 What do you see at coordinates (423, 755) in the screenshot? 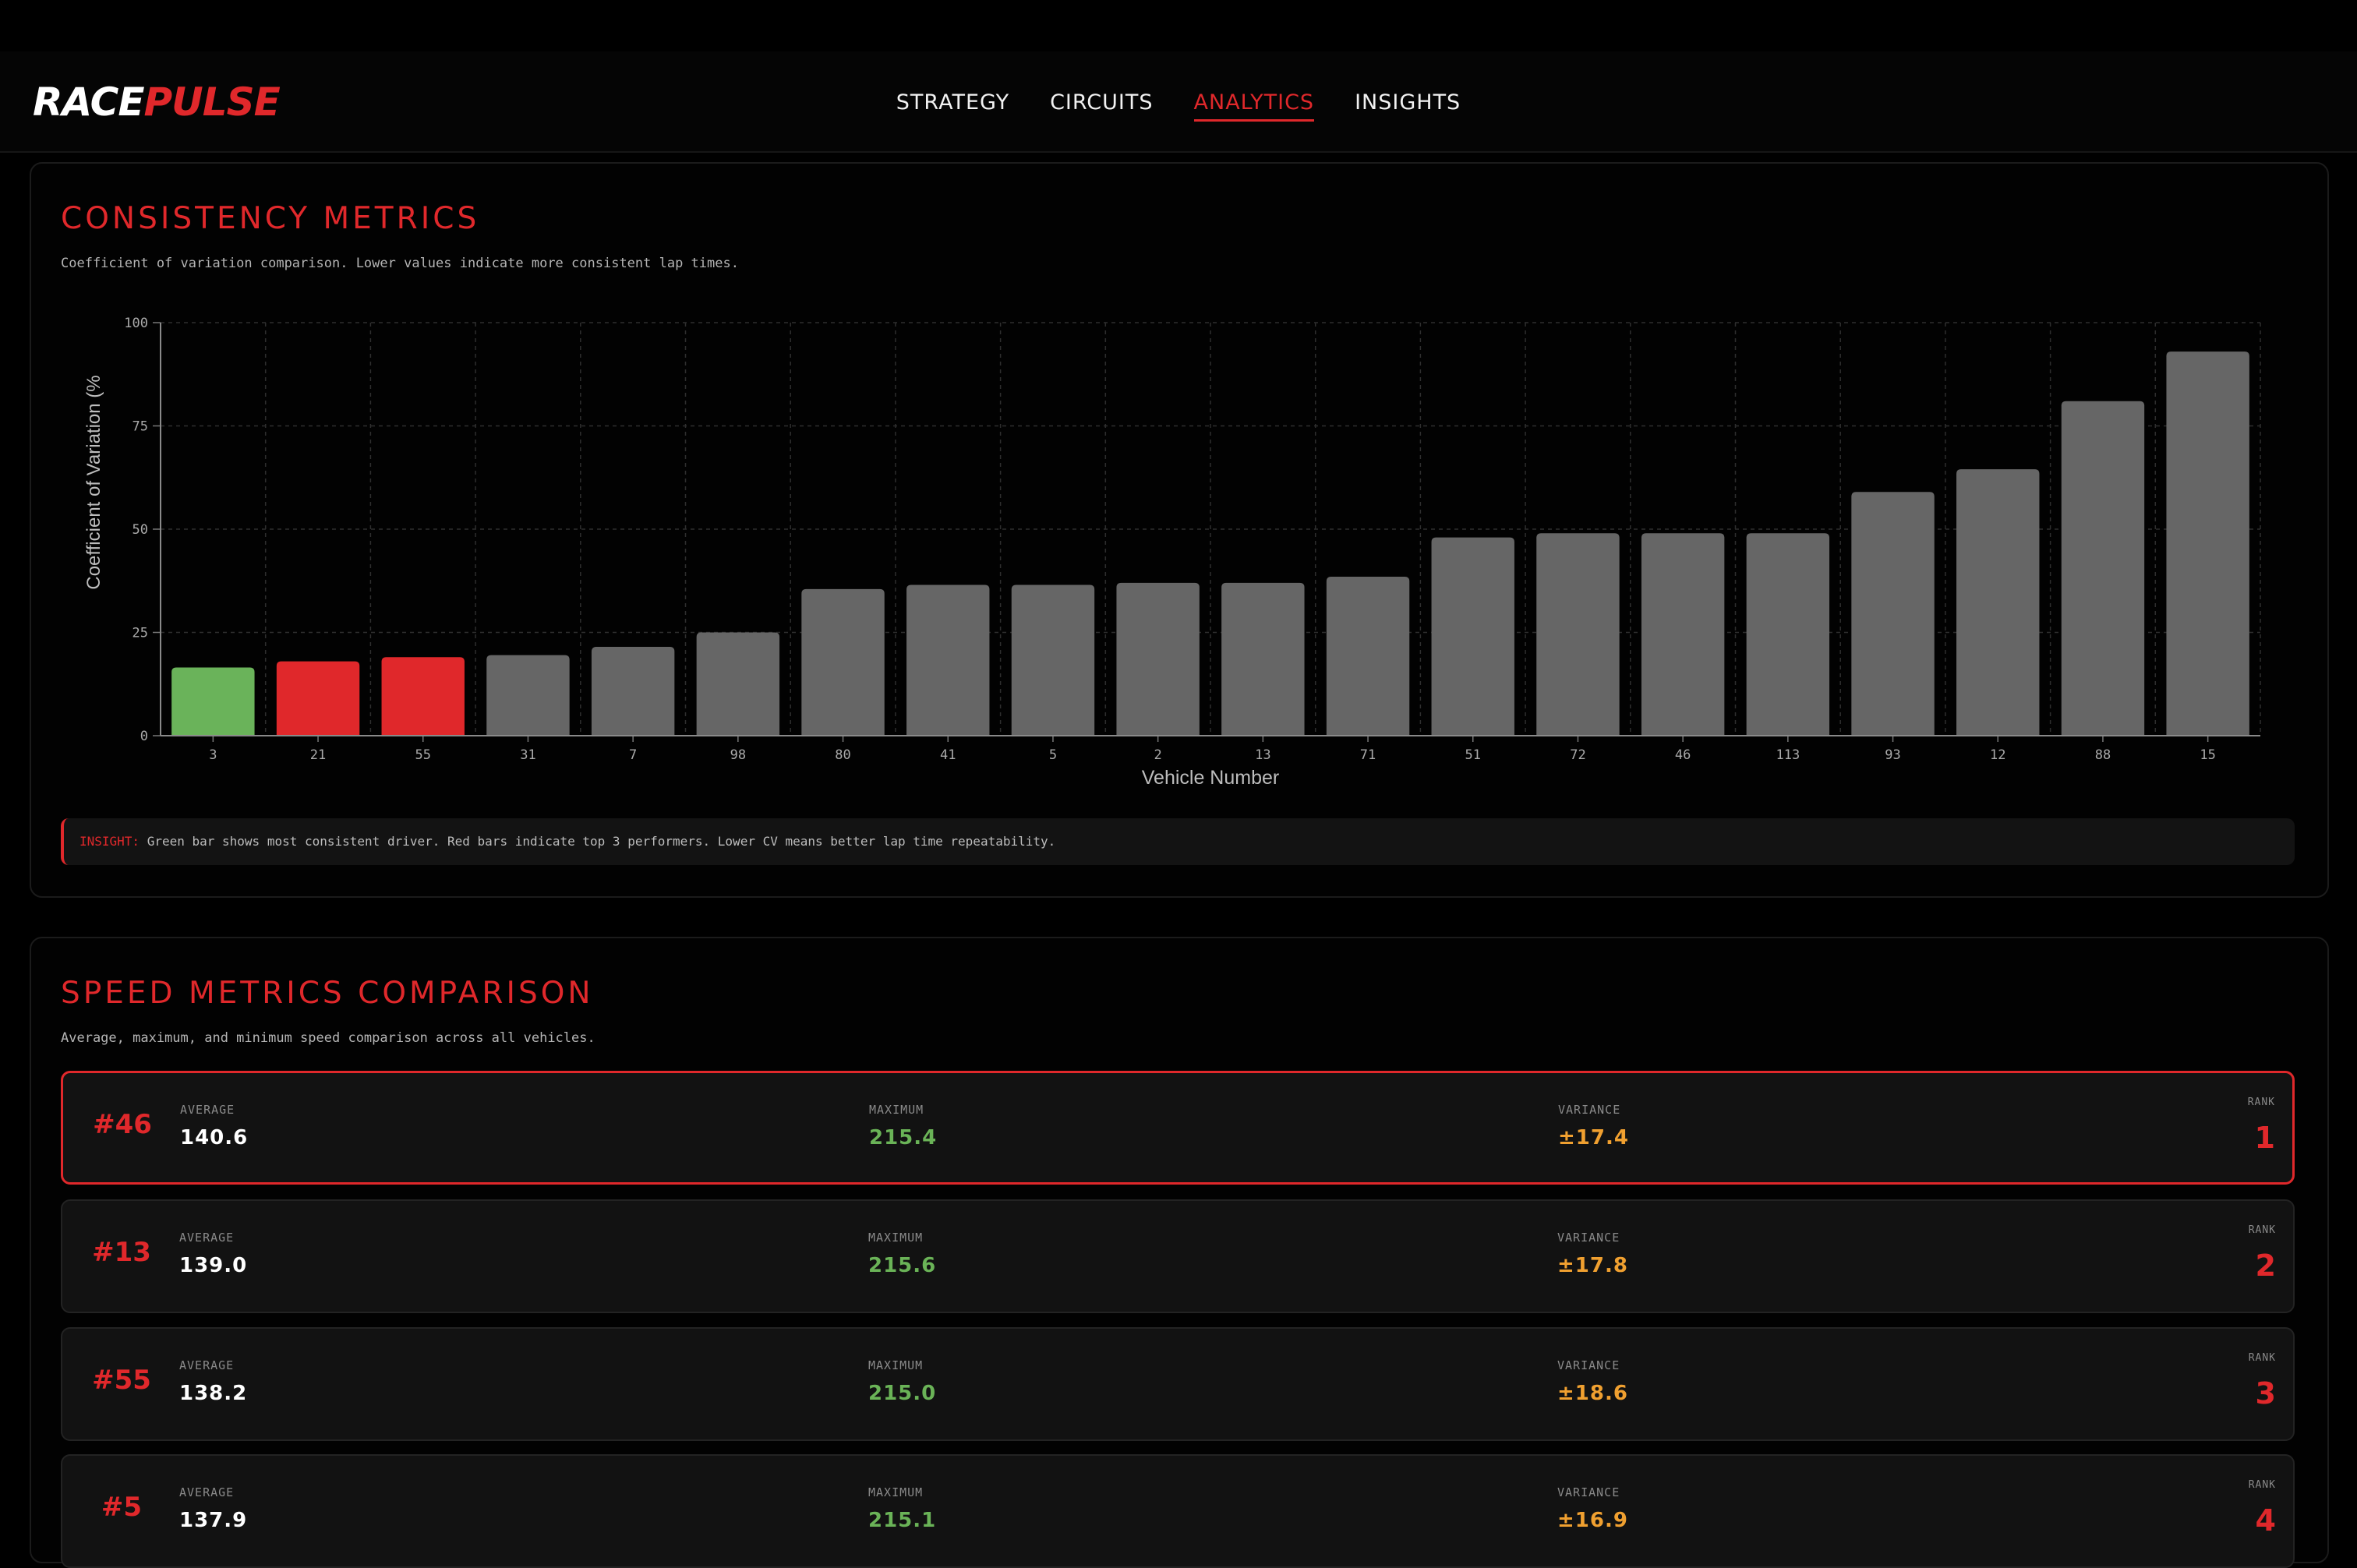
I see `x-tick-label: 55` at bounding box center [423, 755].